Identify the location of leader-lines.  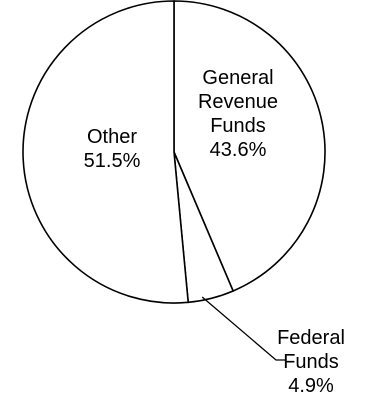
(243, 328).